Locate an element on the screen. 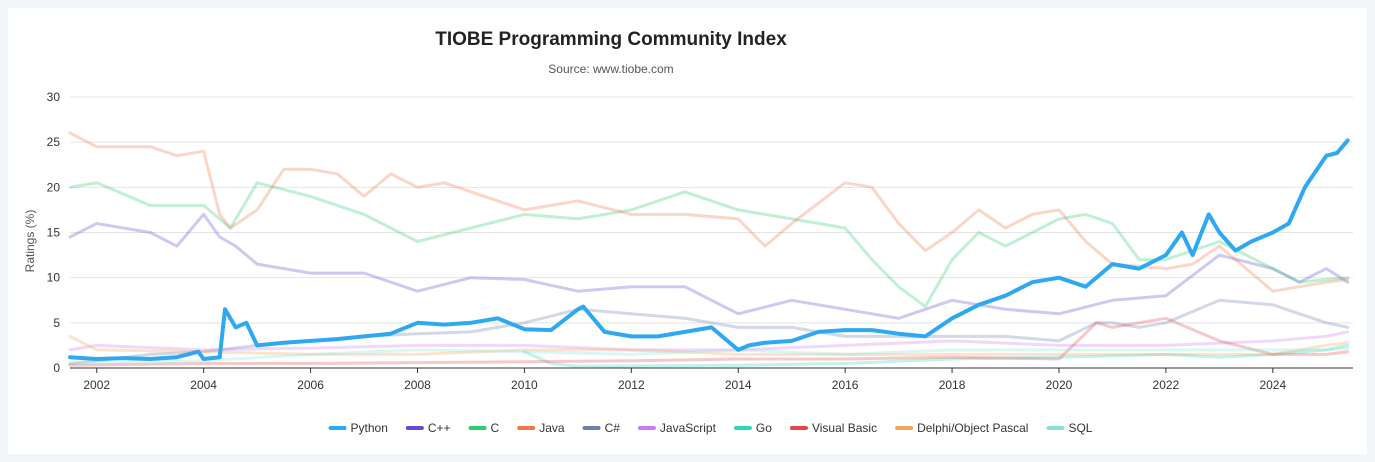 This screenshot has height=462, width=1375. legend-item-sql: SQL is located at coordinates (1069, 428).